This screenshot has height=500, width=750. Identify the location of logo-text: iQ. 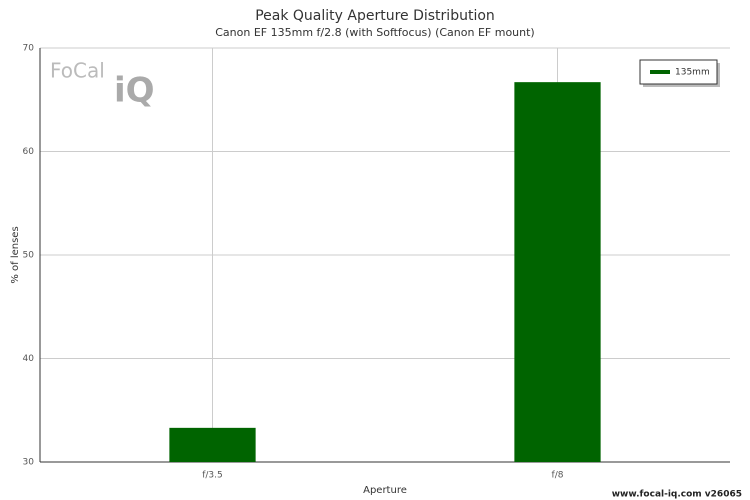
(134, 91).